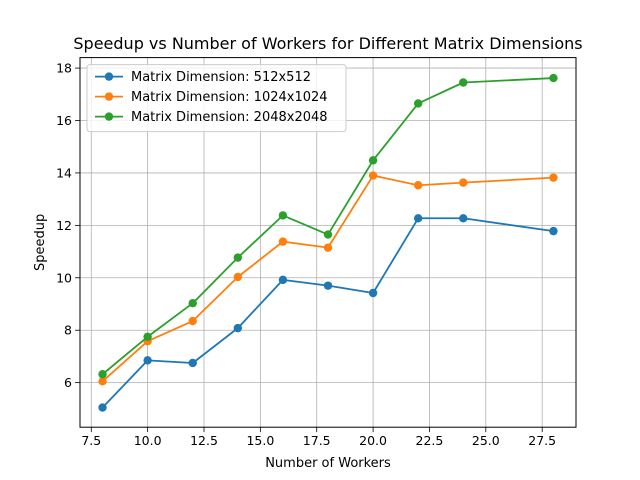 The image size is (640, 480). I want to click on x-tick-label: 27.5, so click(542, 440).